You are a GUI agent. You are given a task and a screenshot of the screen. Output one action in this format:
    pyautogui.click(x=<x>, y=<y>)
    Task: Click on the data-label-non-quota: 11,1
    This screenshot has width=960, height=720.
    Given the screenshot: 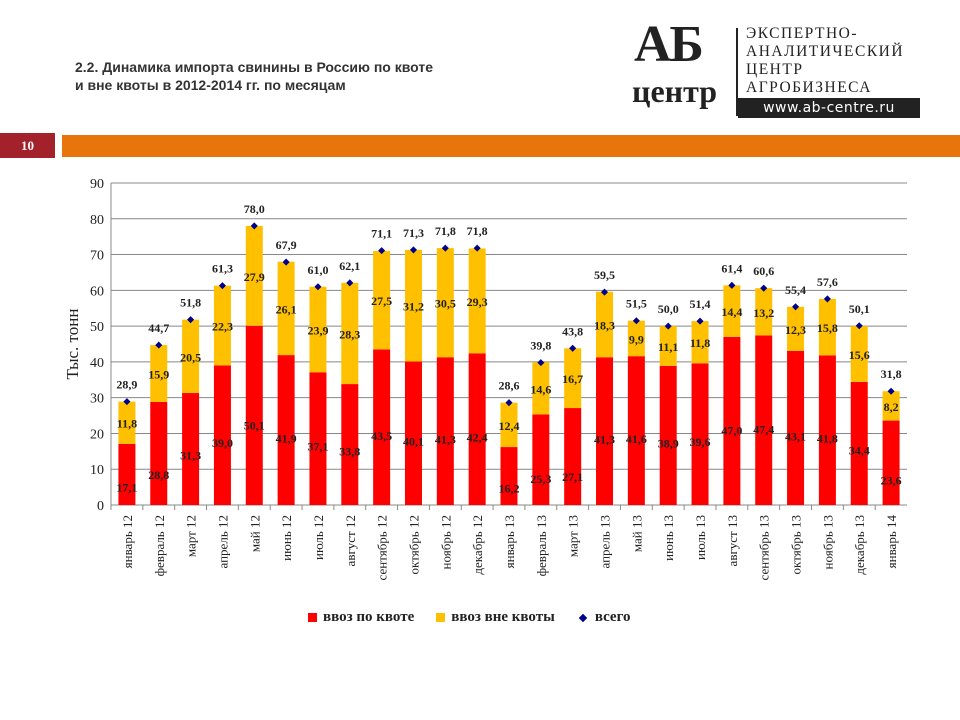 What is the action you would take?
    pyautogui.click(x=668, y=347)
    